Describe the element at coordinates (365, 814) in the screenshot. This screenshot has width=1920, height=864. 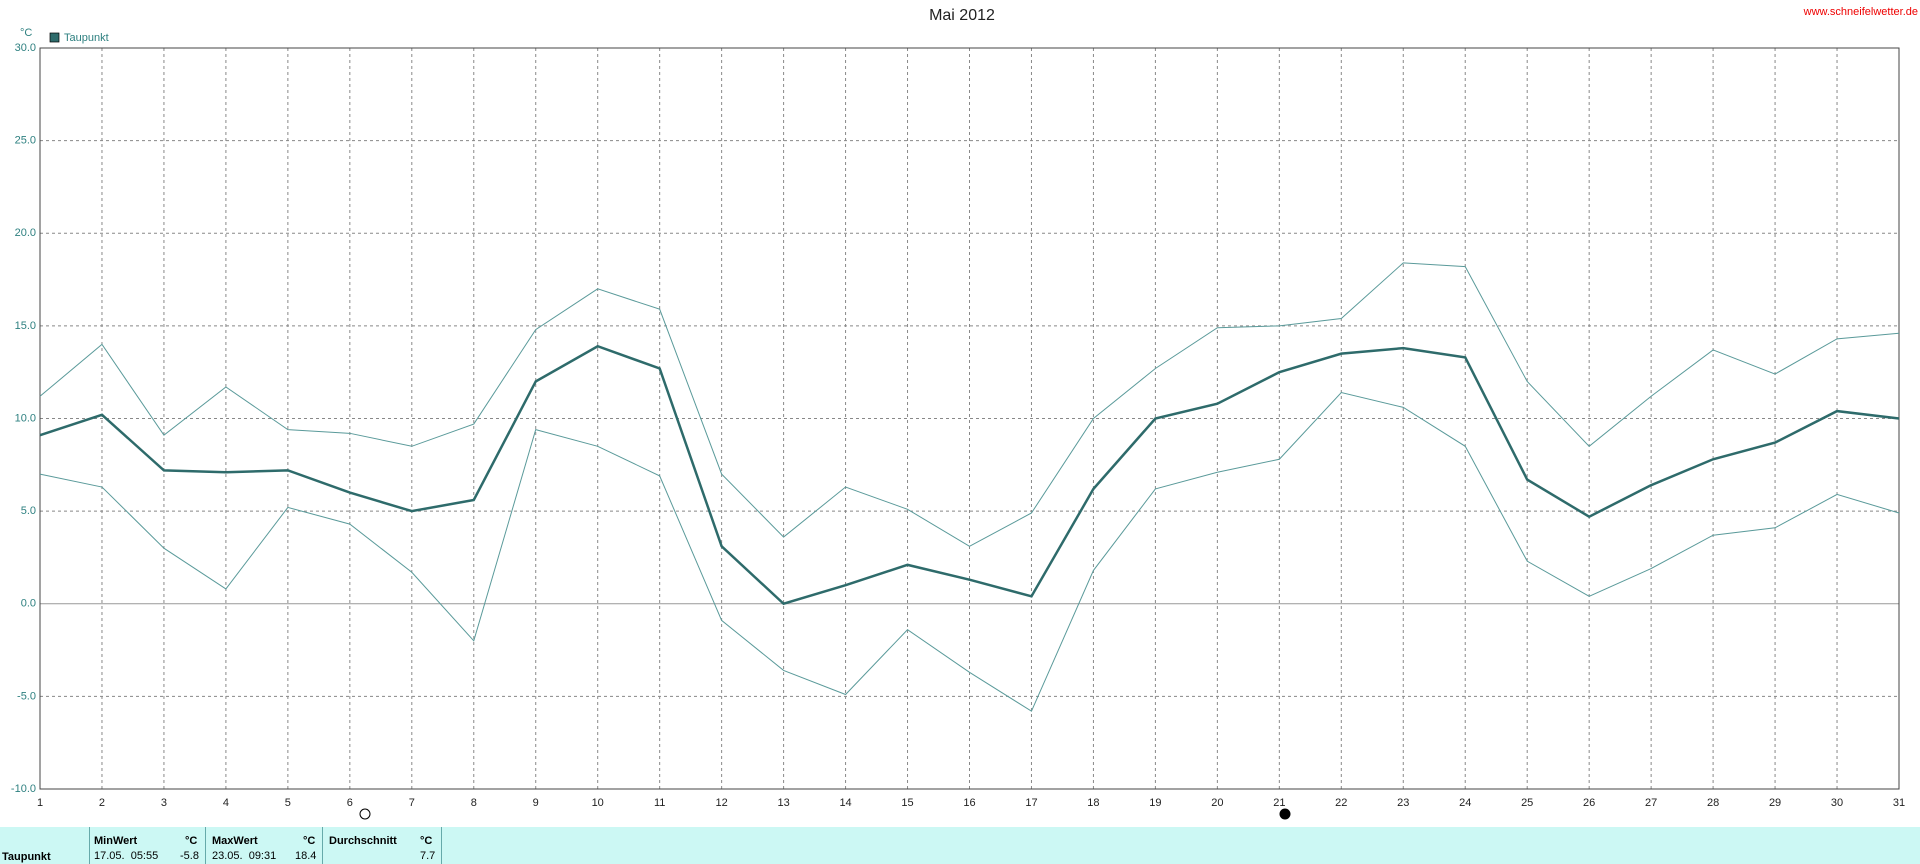
I see `full-moon` at that location.